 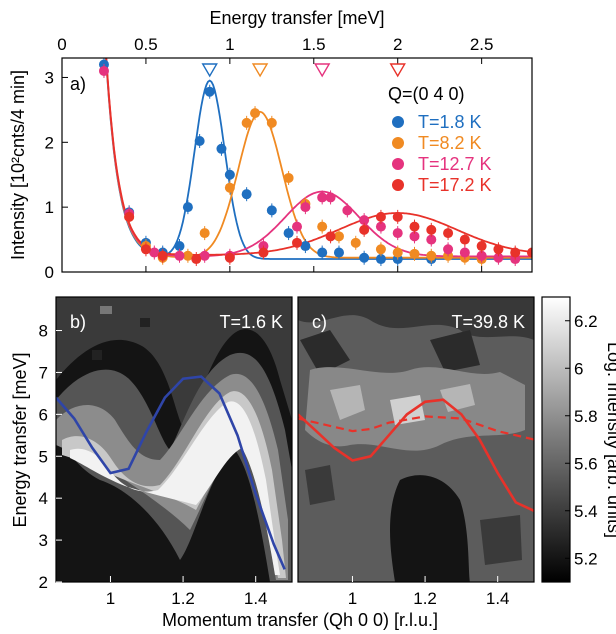 I want to click on panel-a-ytick-label: 1, so click(x=49, y=207).